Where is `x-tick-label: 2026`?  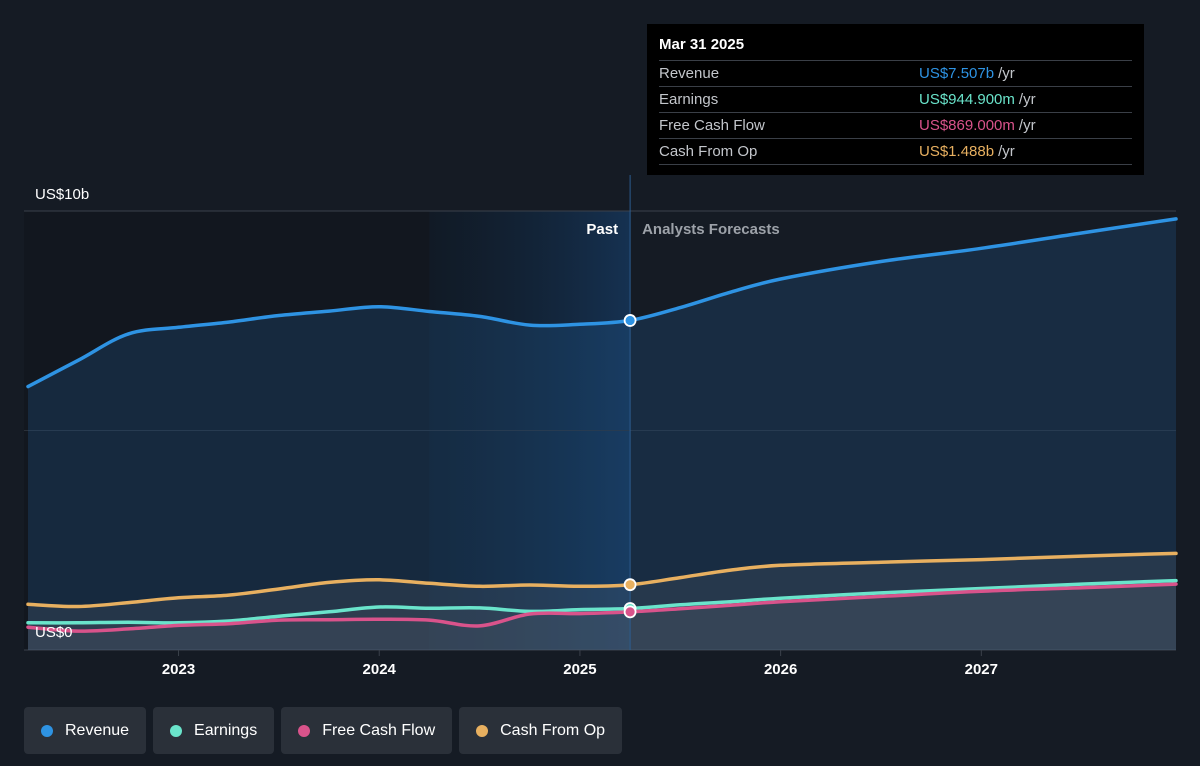 x-tick-label: 2026 is located at coordinates (780, 669).